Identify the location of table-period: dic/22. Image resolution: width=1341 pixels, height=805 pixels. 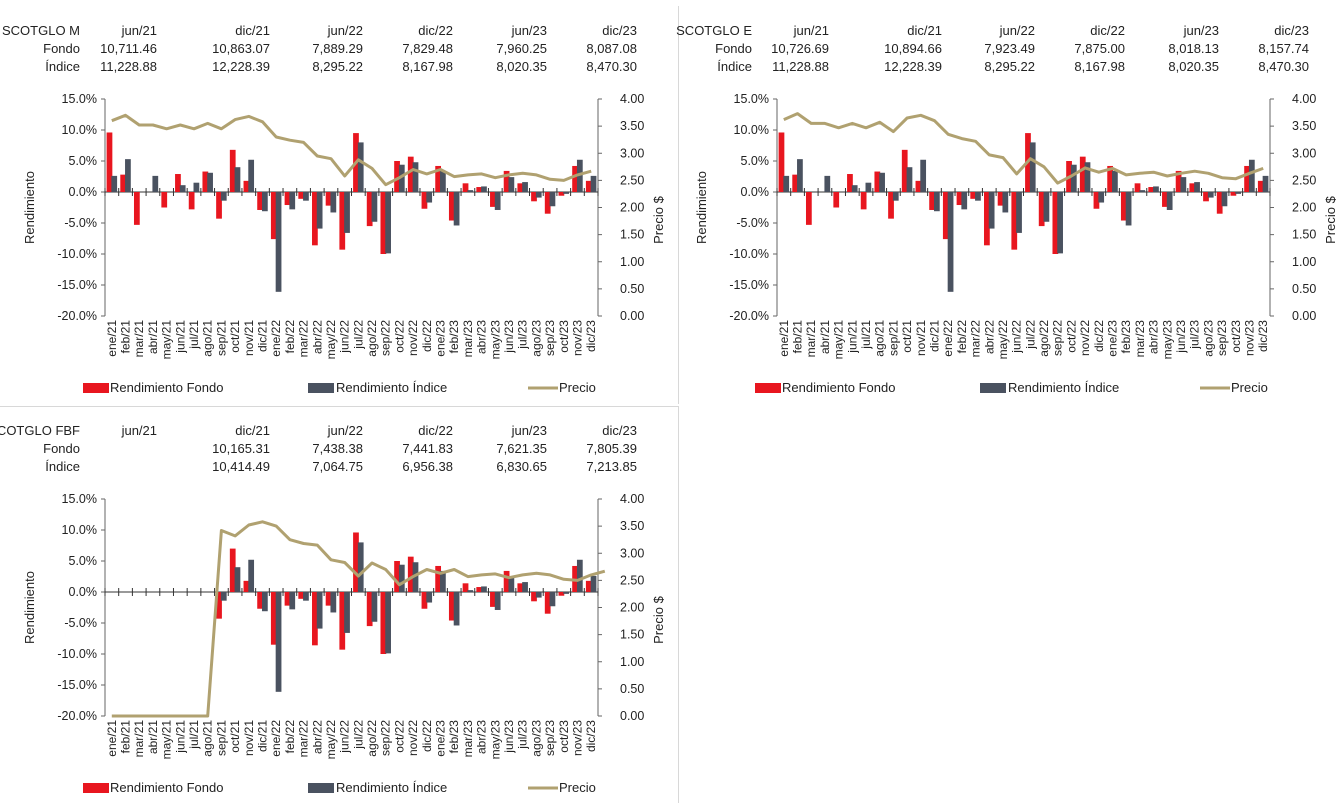
(1107, 30).